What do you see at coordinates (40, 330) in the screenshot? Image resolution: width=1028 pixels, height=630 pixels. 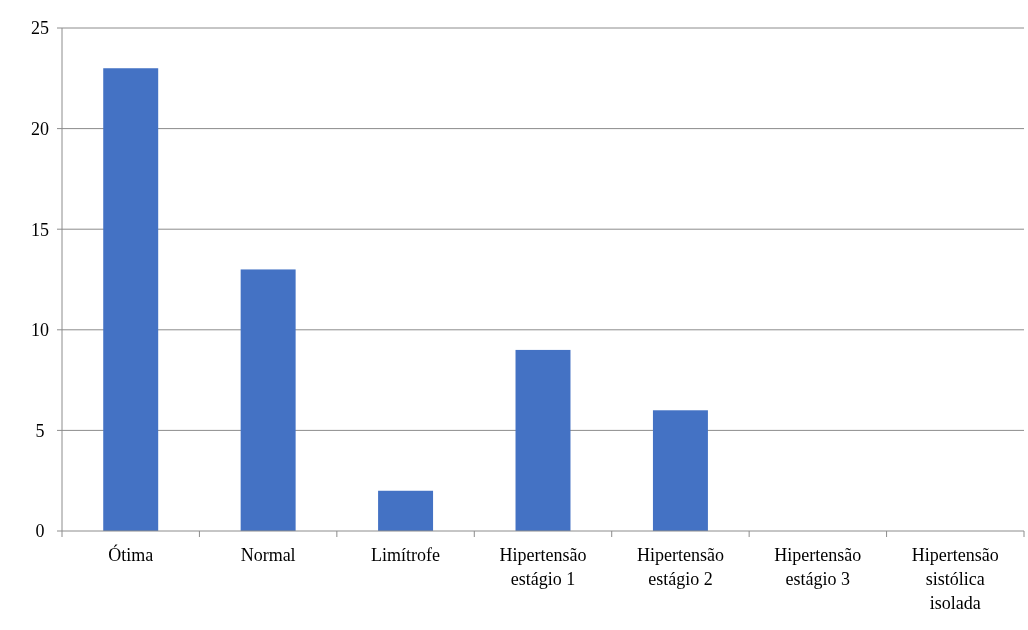 I see `y-tick-label: 10` at bounding box center [40, 330].